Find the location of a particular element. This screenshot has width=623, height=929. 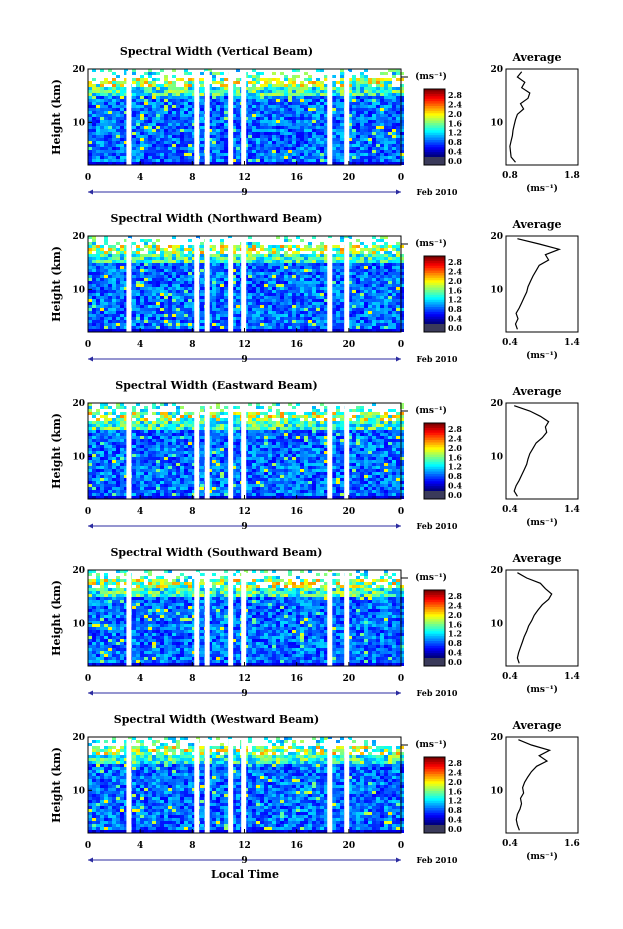

y-tick-label: 10 is located at coordinates (78, 123).